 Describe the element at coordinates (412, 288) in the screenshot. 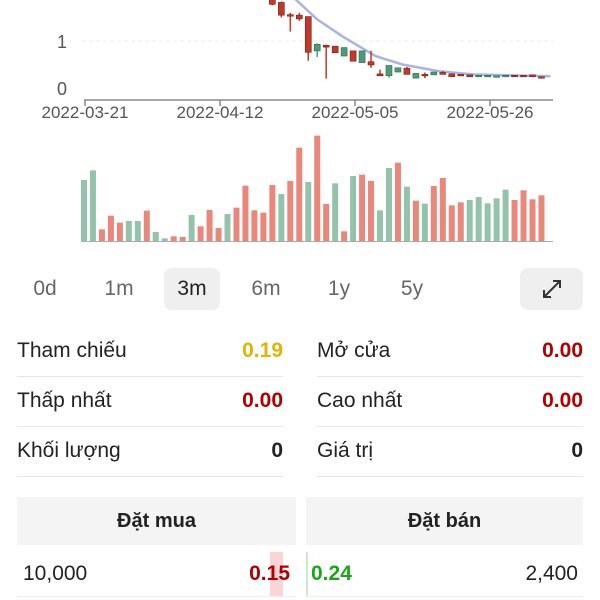

I see `tab-5y: 5y` at that location.